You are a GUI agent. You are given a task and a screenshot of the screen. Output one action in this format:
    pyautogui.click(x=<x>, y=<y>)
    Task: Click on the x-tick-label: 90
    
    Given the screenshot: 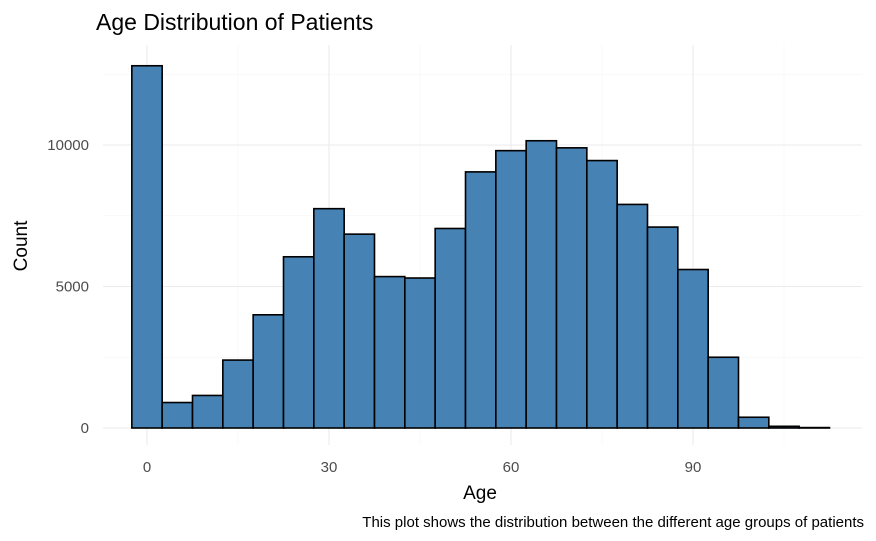 What is the action you would take?
    pyautogui.click(x=693, y=467)
    